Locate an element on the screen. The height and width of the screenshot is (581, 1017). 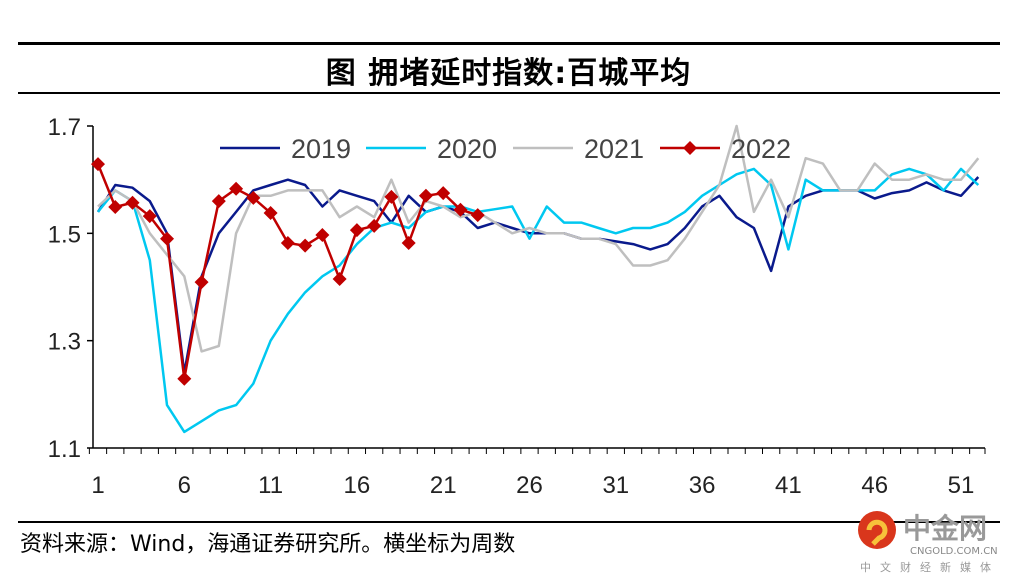
x-tick-label: 36 is located at coordinates (702, 485).